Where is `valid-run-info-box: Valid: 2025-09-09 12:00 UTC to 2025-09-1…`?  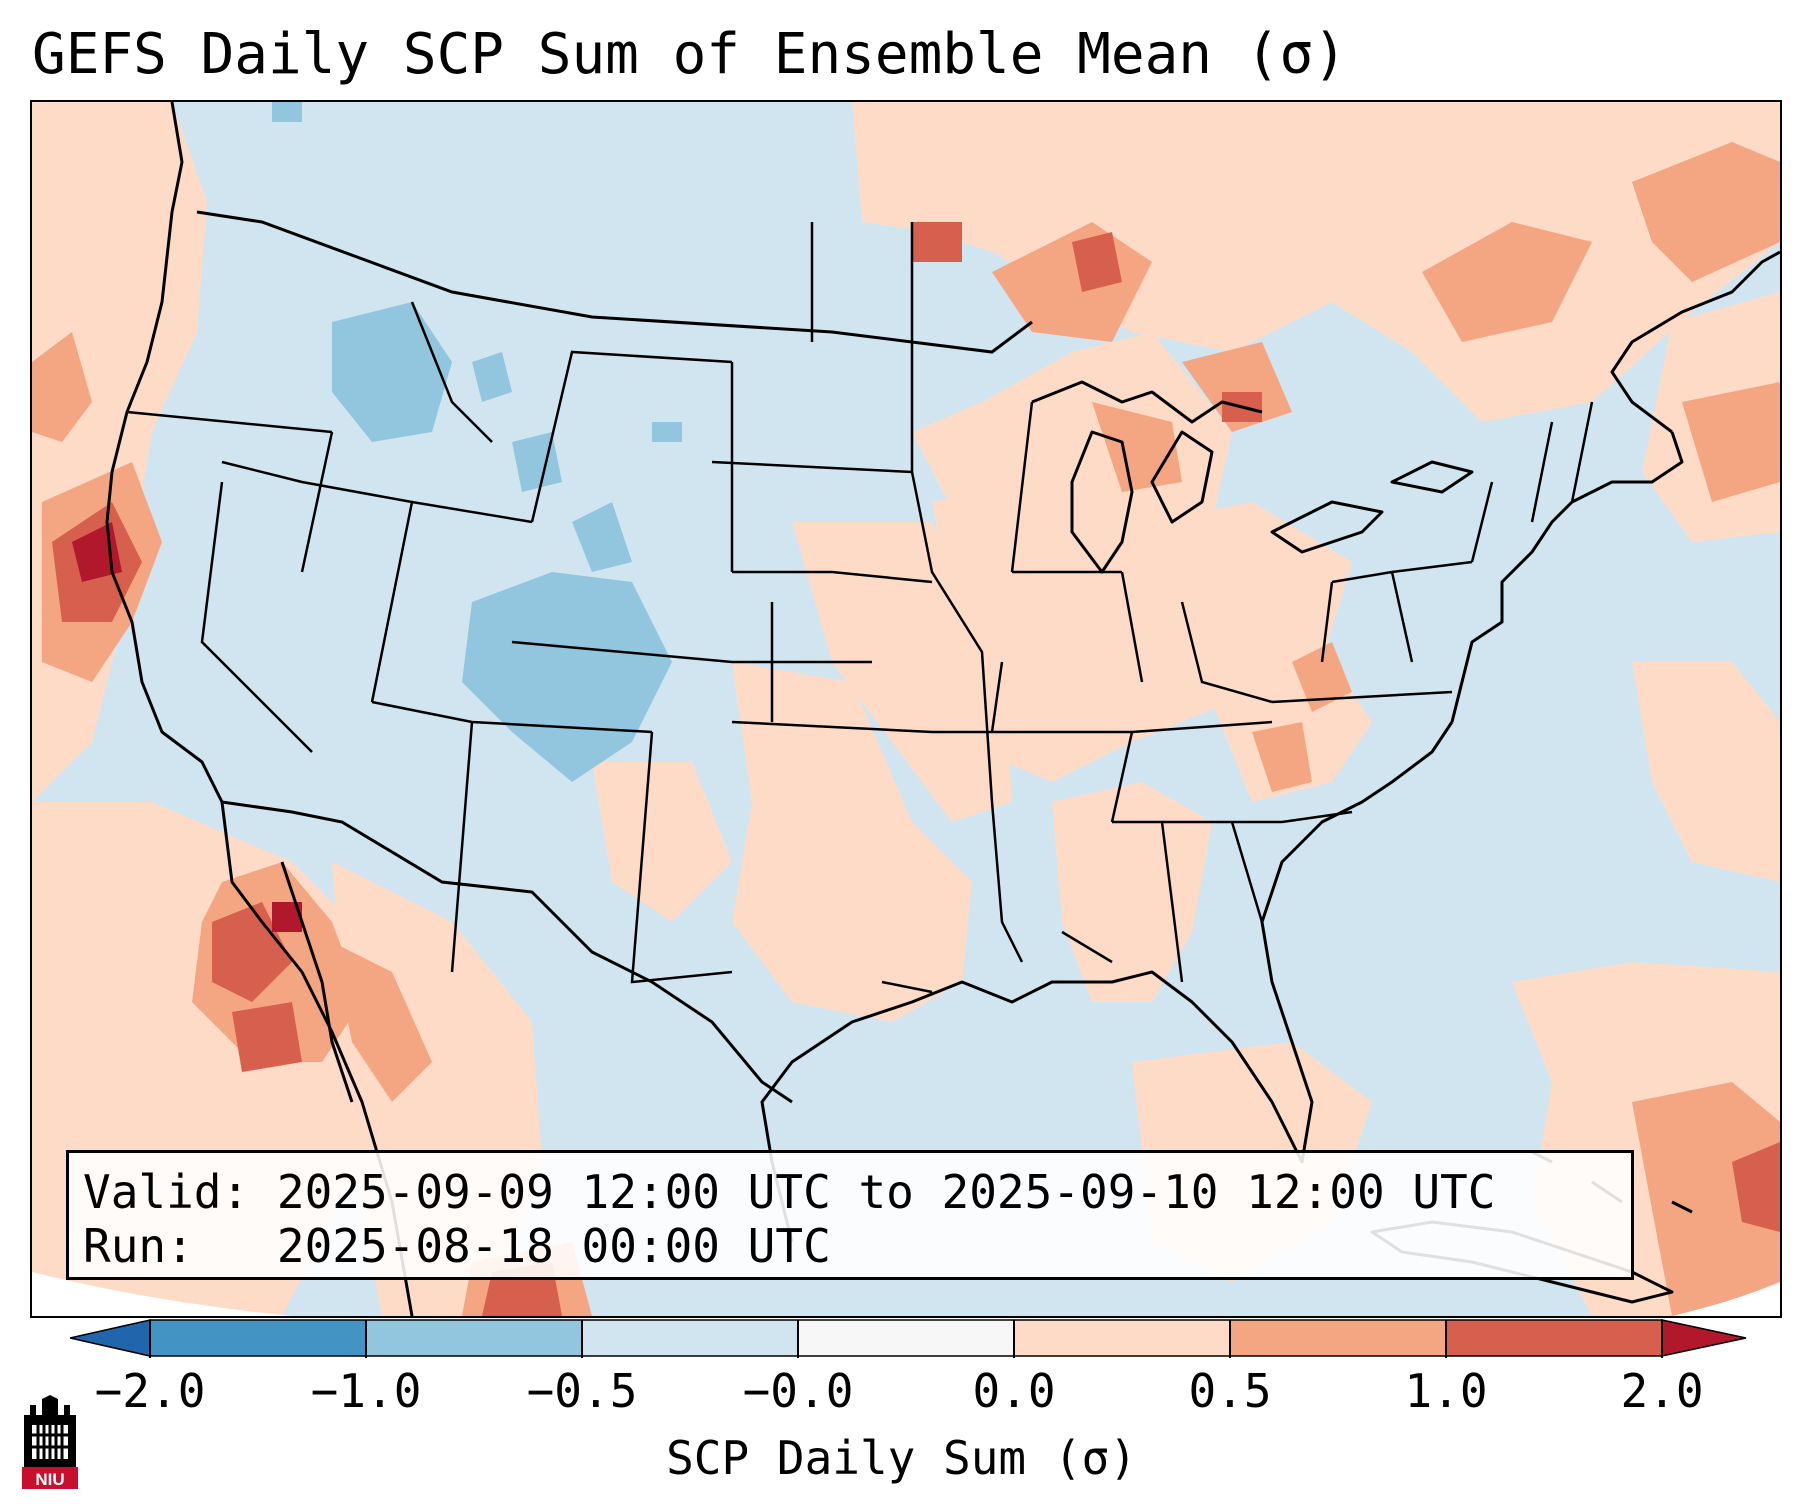 valid-run-info-box: Valid: 2025-09-09 12:00 UTC to 2025-09-1… is located at coordinates (850, 1215).